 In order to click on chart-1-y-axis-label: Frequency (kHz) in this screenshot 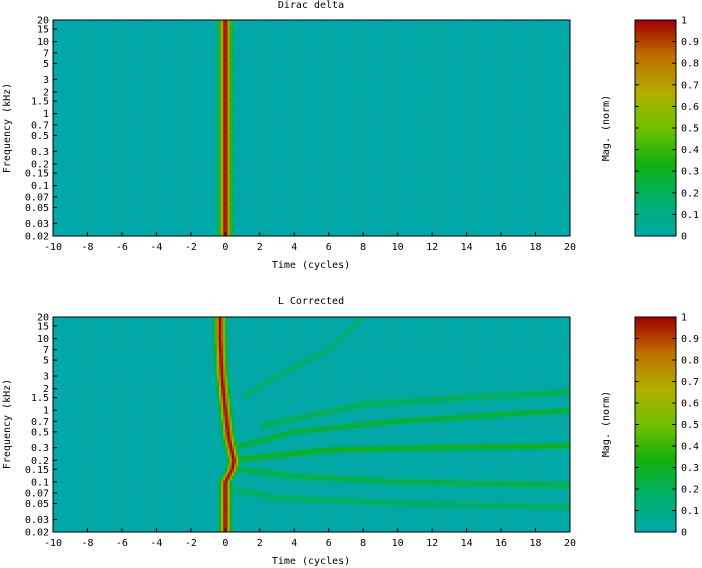, I will do `click(7, 128)`.